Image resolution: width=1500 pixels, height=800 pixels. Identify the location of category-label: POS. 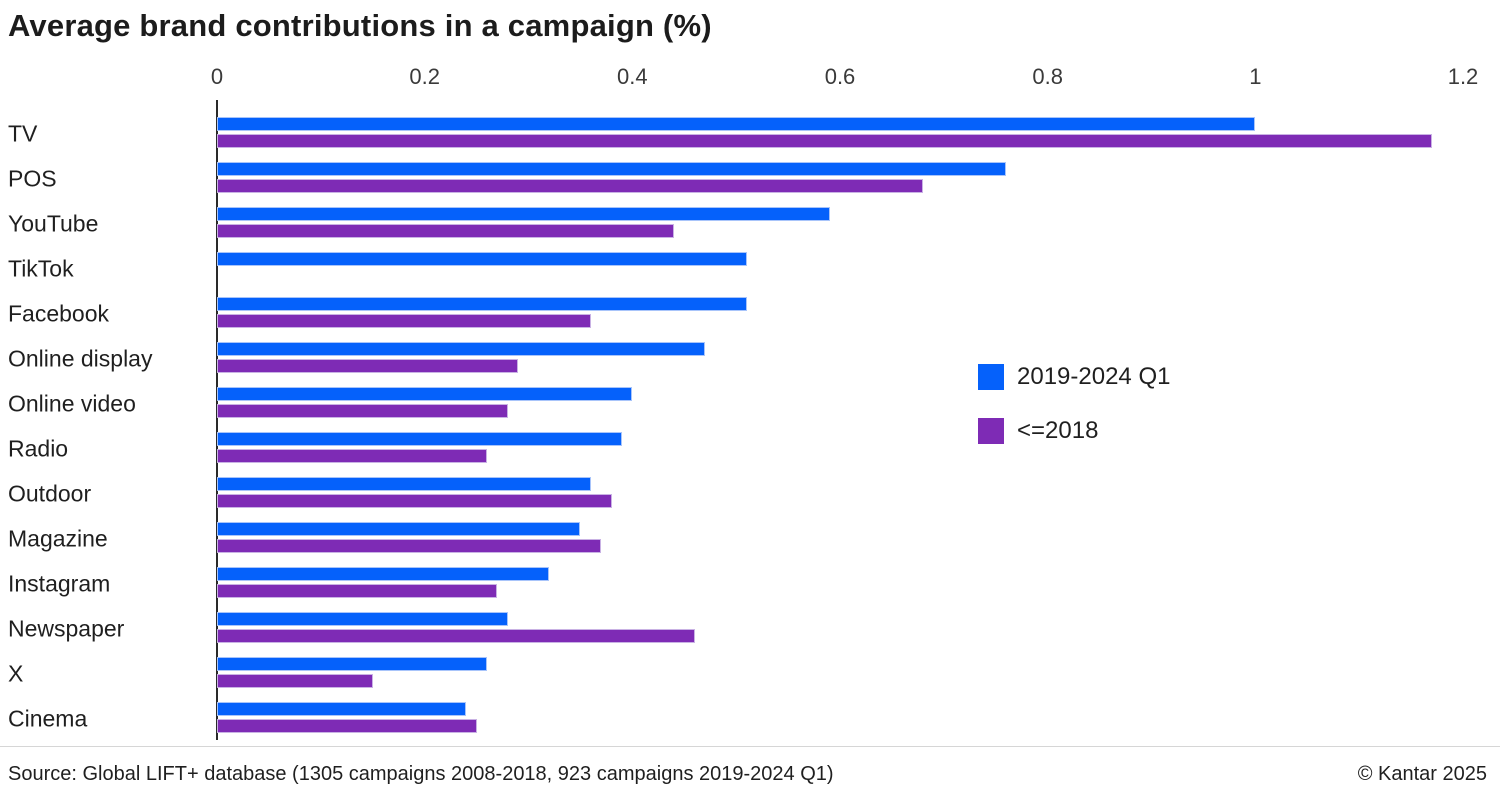
(32, 178).